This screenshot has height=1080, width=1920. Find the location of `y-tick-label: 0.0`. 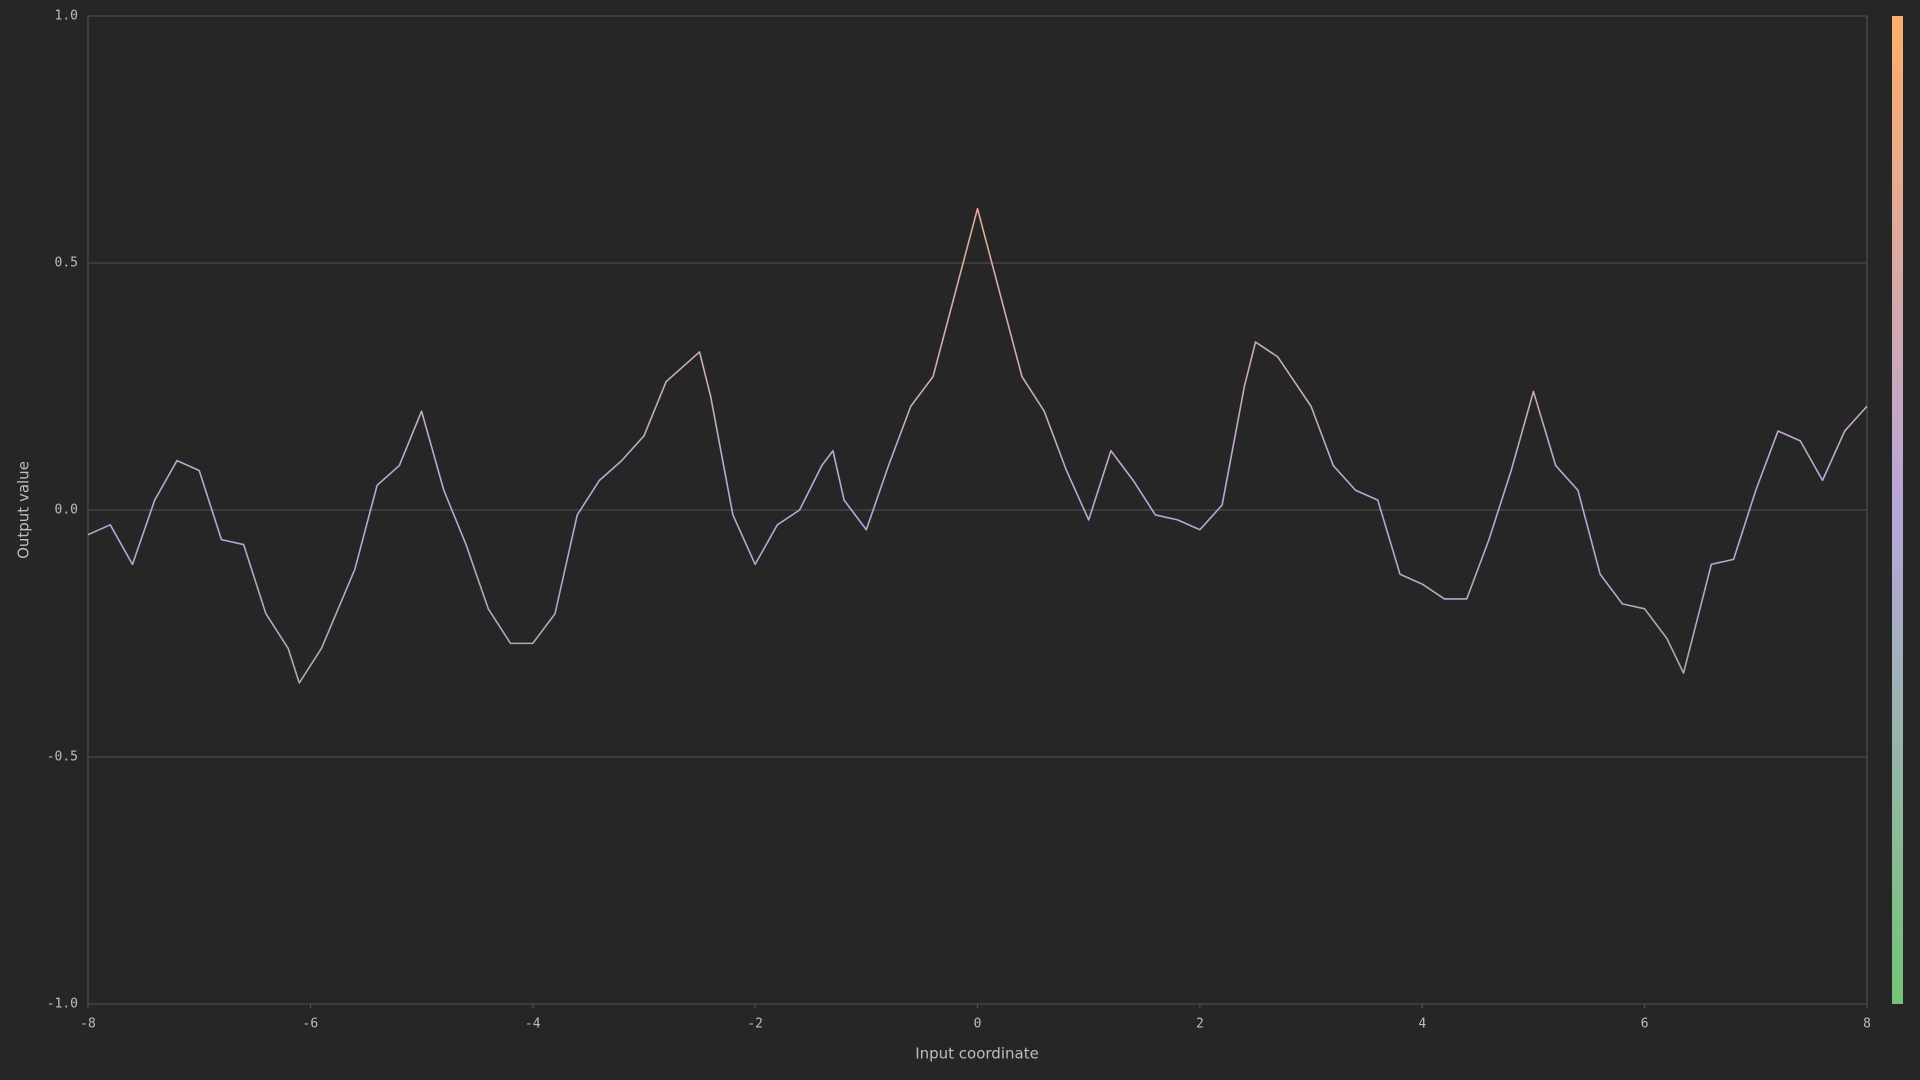

y-tick-label: 0.0 is located at coordinates (66, 510).